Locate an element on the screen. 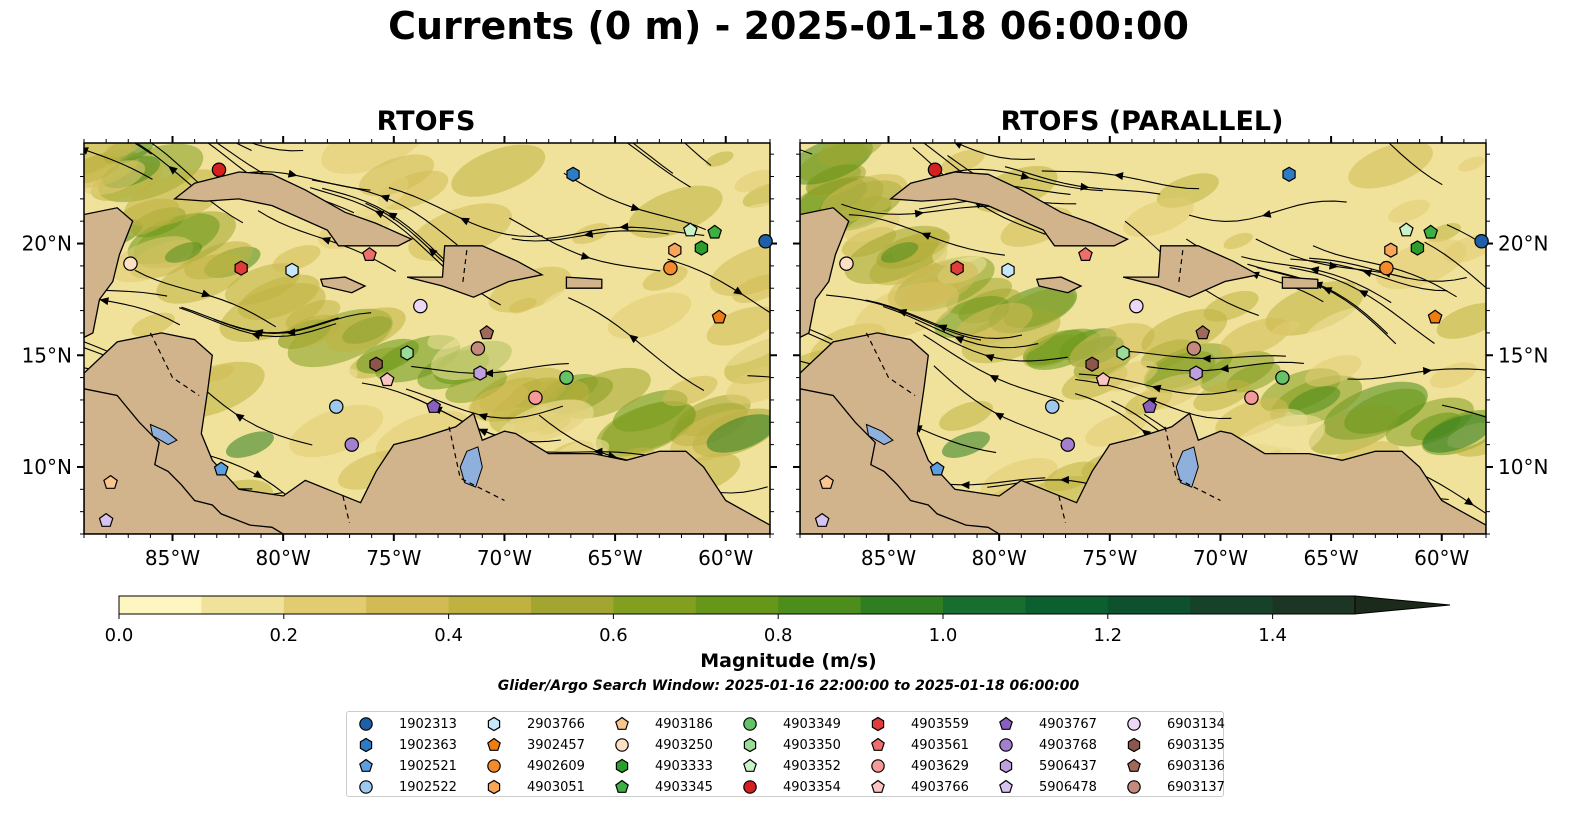 The width and height of the screenshot is (1577, 827). legend-label: 4903250 is located at coordinates (684, 745).